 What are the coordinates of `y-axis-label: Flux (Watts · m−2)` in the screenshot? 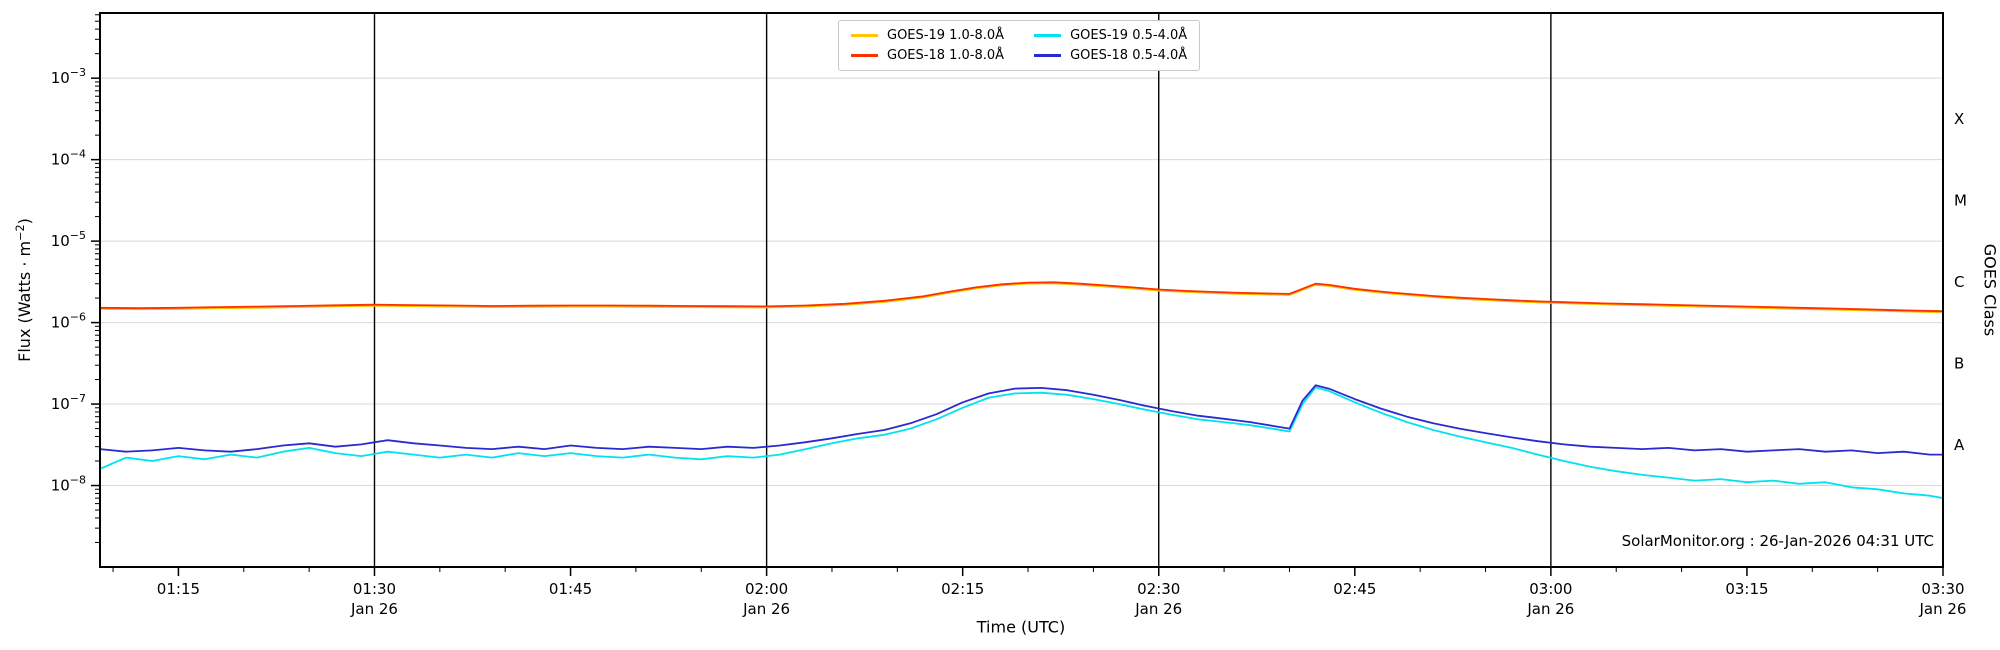 It's located at (24, 290).